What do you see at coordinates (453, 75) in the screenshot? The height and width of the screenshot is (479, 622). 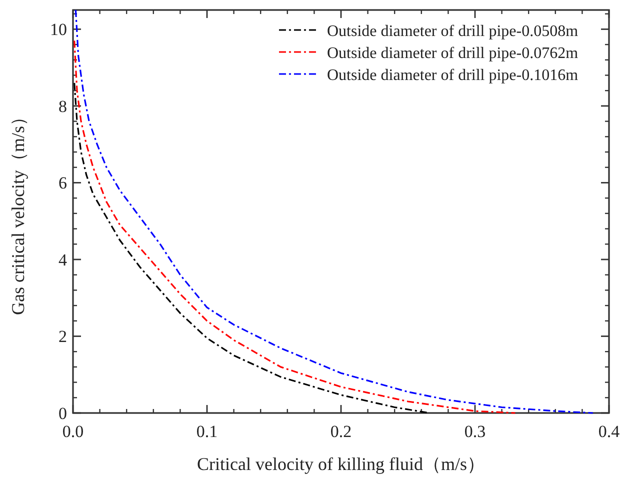 I see `legend-label: Outside diameter of drill pipe-0.1016m` at bounding box center [453, 75].